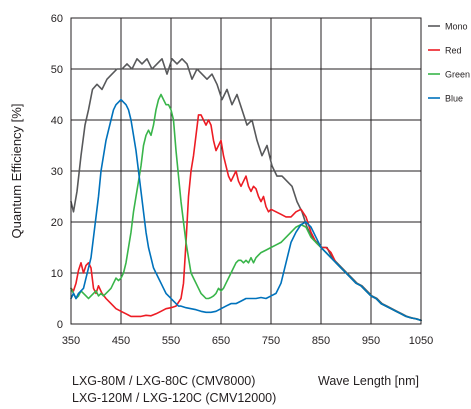 This screenshot has width=471, height=409. I want to click on x-tick-label: 950, so click(371, 341).